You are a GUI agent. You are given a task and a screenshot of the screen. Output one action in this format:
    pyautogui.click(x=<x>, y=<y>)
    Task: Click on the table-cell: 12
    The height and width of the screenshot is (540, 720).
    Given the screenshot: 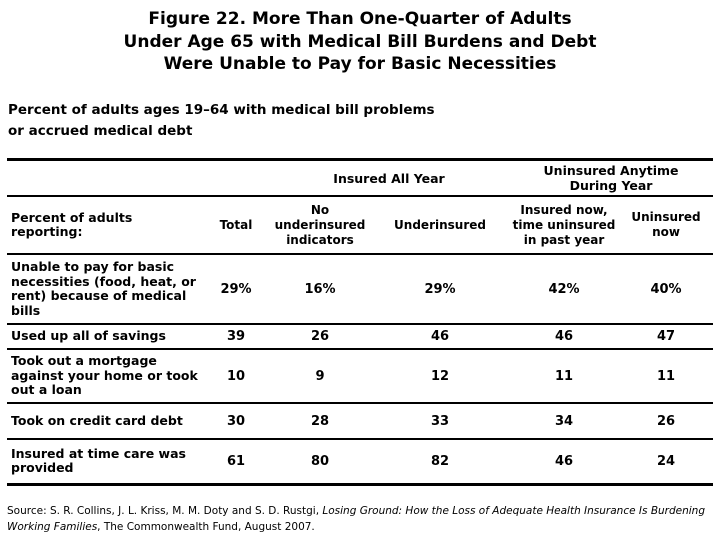 What is the action you would take?
    pyautogui.click(x=440, y=376)
    